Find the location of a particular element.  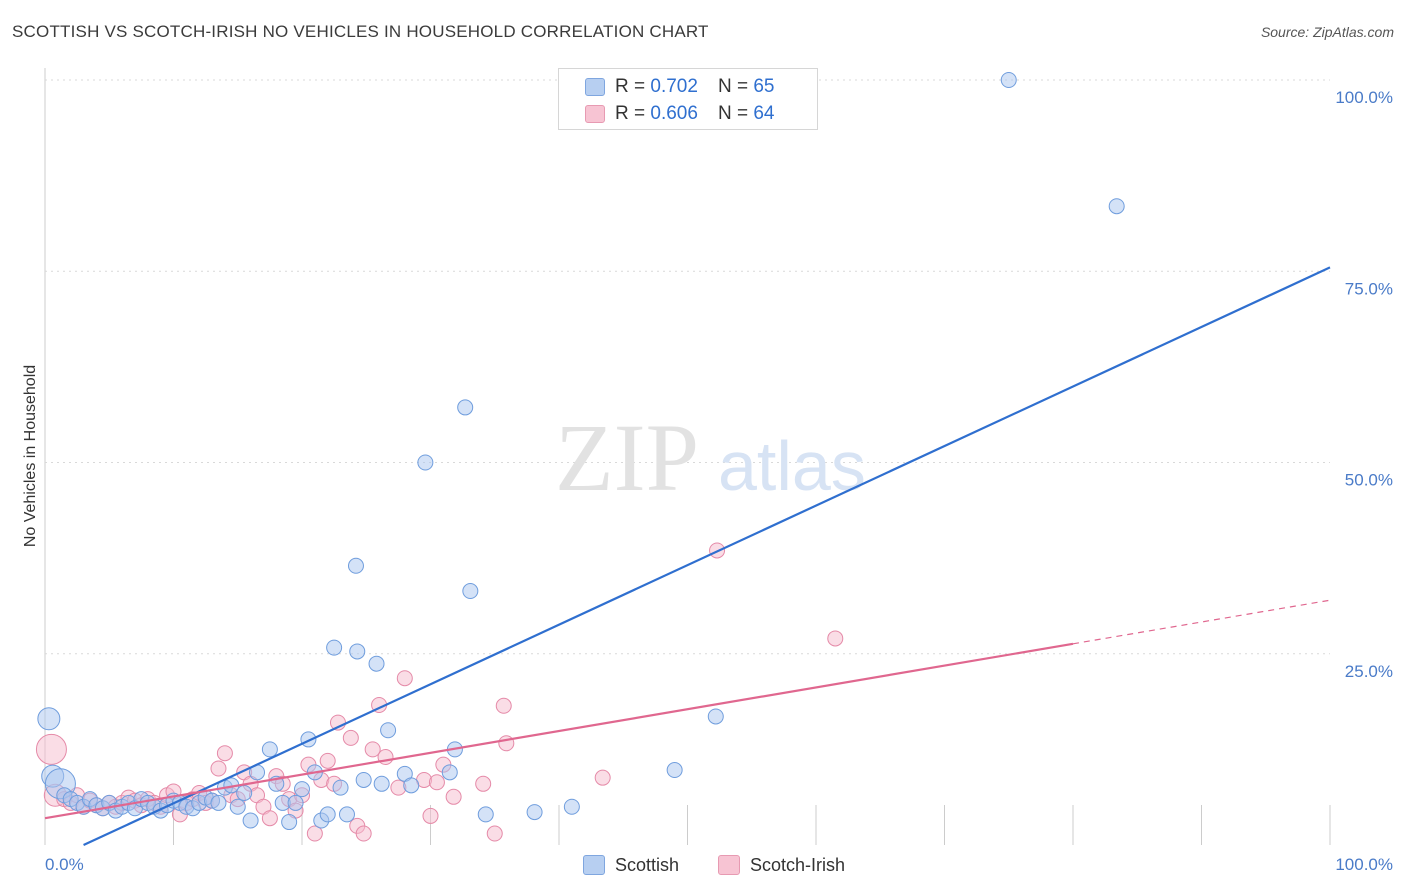

n-value: 65 is located at coordinates (764, 86).